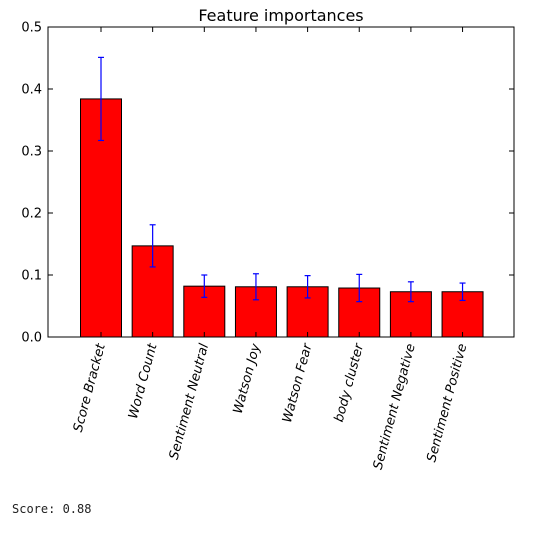 This screenshot has width=539, height=534. What do you see at coordinates (31, 28) in the screenshot?
I see `y-tick-label-5: 0.5` at bounding box center [31, 28].